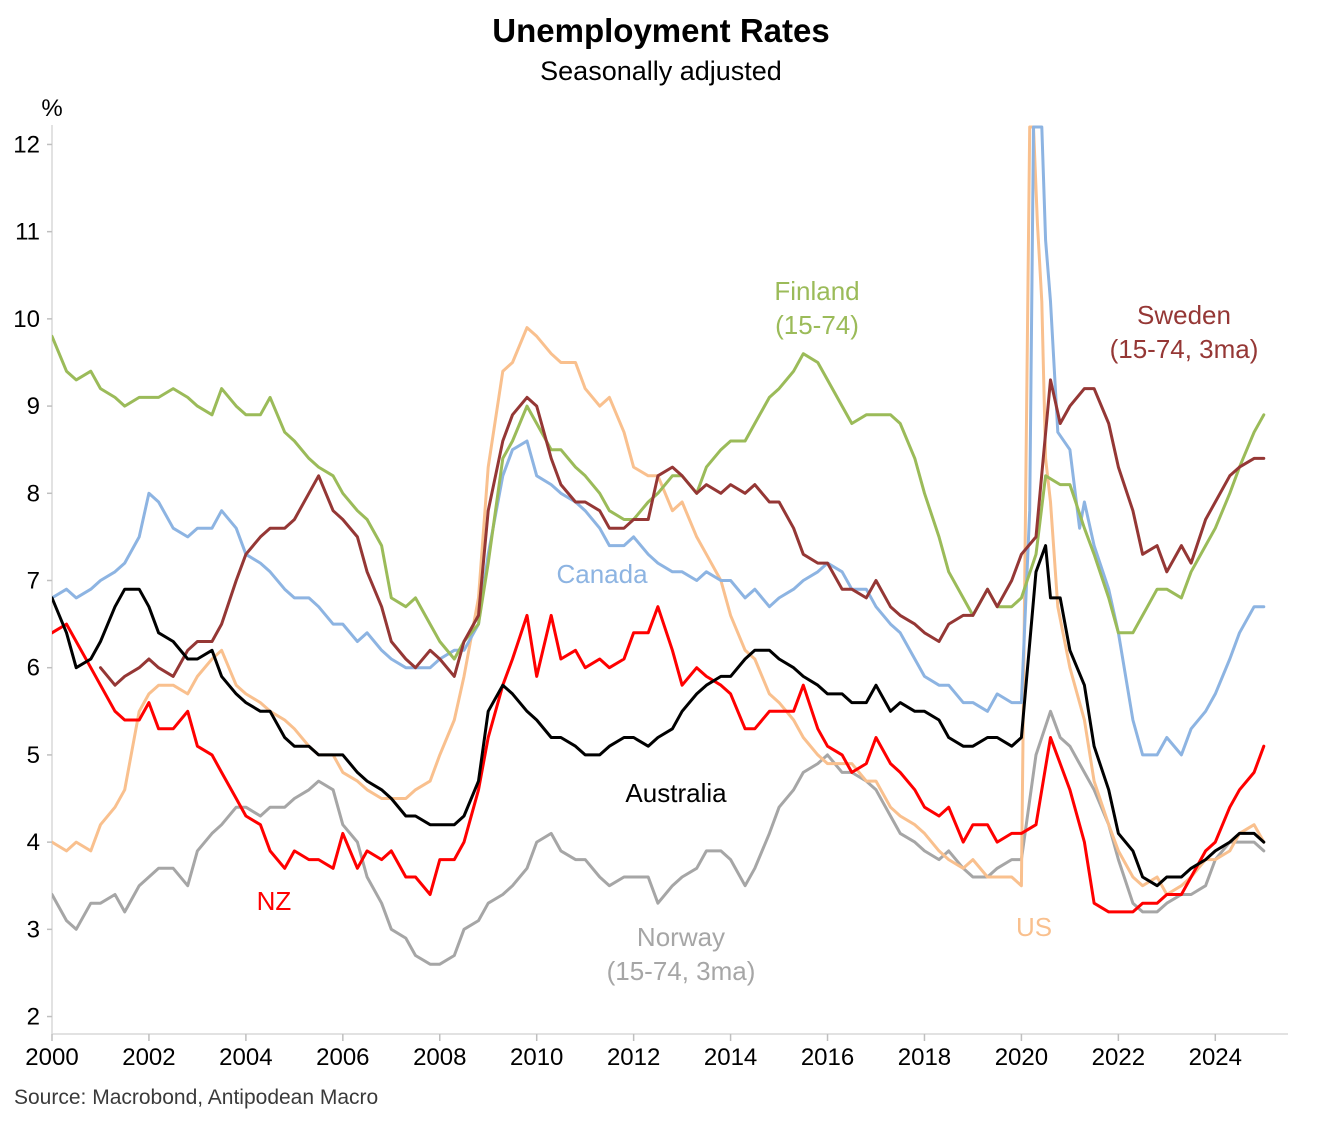  I want to click on x-tick-label: 2012, so click(633, 1057).